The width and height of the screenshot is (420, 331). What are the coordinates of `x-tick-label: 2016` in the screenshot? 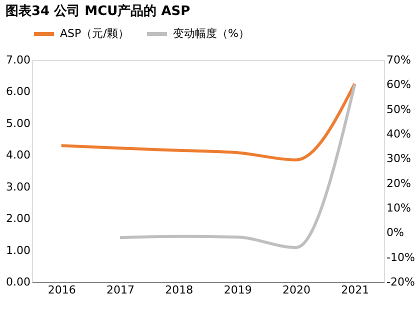 It's located at (62, 290).